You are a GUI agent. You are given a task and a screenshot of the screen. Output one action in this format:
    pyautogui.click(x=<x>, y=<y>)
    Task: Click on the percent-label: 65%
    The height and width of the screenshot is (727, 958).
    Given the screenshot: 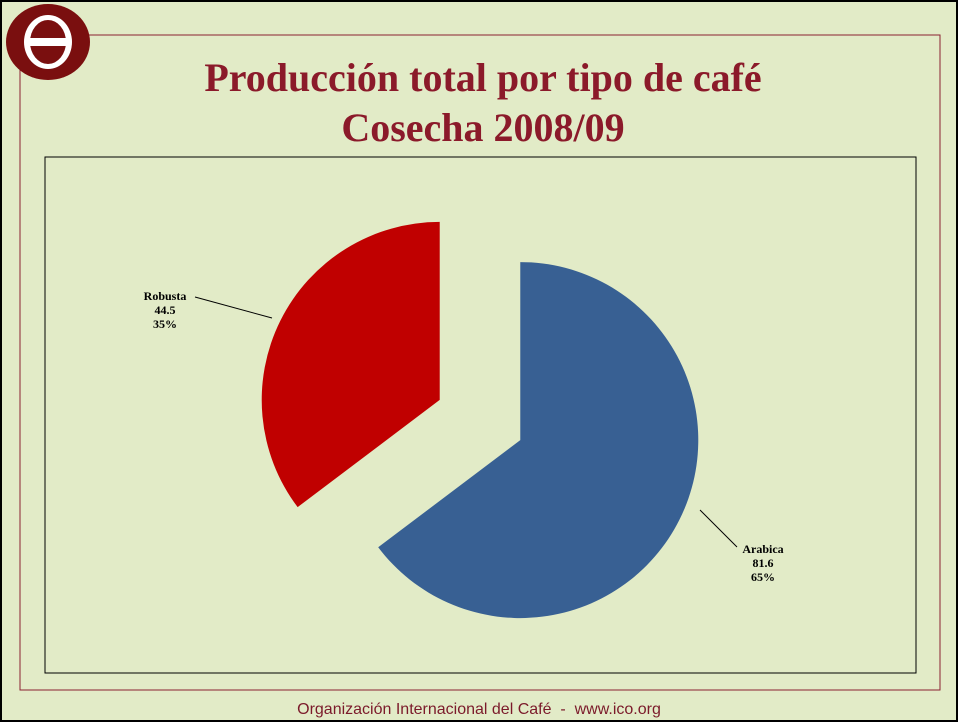 What is the action you would take?
    pyautogui.click(x=763, y=577)
    